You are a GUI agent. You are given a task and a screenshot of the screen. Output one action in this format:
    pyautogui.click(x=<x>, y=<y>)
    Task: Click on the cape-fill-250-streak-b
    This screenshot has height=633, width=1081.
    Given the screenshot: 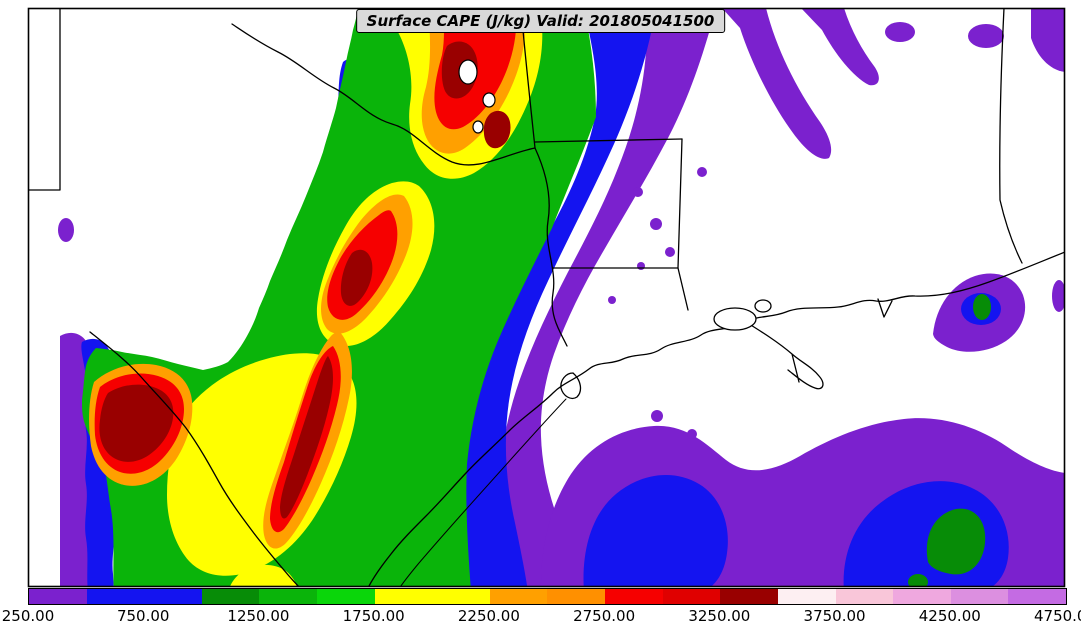 What is the action you would take?
    pyautogui.click(x=840, y=47)
    